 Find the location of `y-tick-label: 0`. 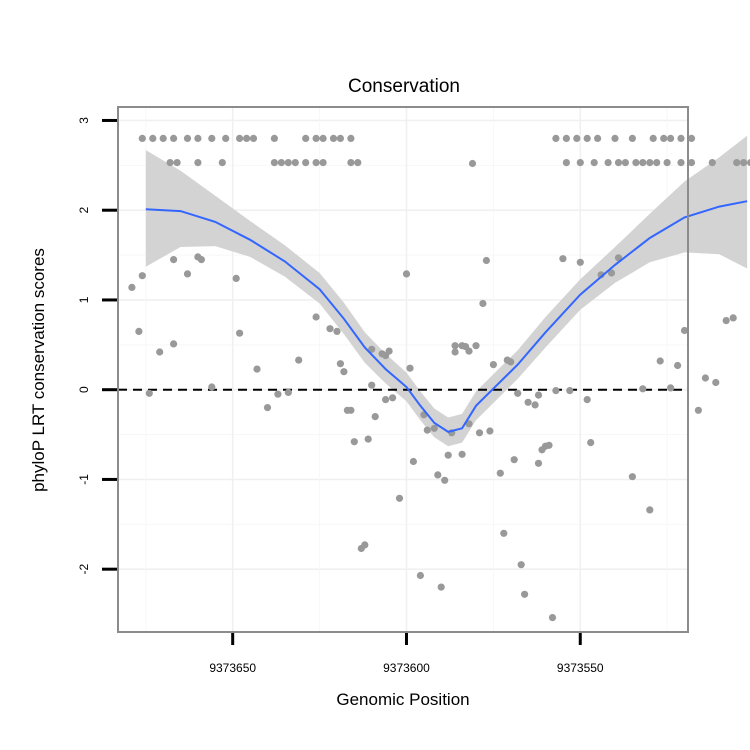

y-tick-label: 0 is located at coordinates (84, 389).